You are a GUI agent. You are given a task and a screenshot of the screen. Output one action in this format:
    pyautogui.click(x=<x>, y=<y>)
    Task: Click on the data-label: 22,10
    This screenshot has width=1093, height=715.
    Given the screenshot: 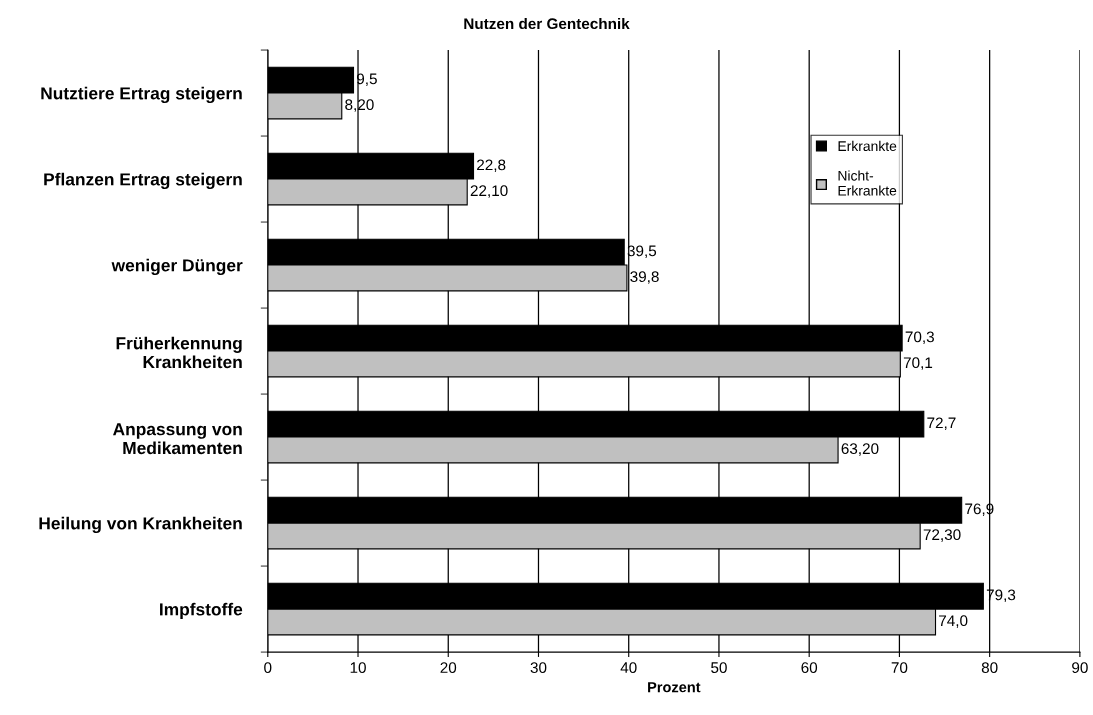 What is the action you would take?
    pyautogui.click(x=489, y=191)
    